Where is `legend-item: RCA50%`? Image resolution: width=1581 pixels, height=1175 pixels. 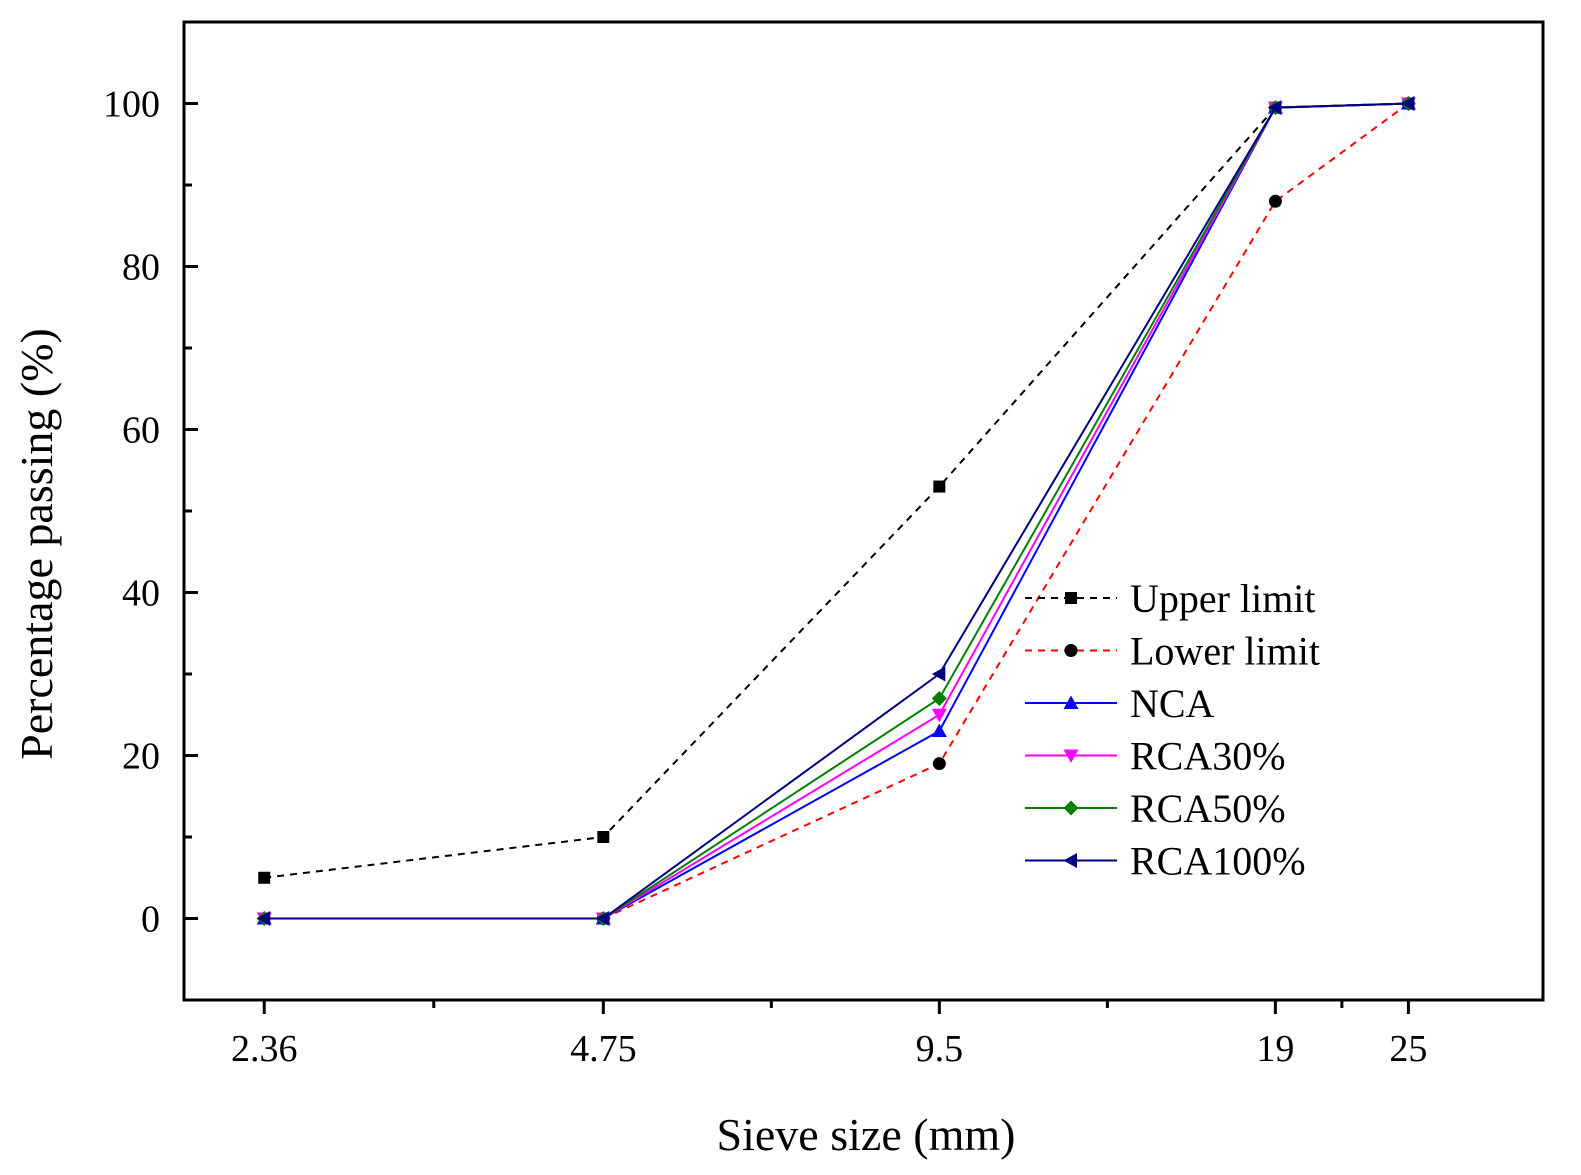 legend-item: RCA50% is located at coordinates (1155, 808).